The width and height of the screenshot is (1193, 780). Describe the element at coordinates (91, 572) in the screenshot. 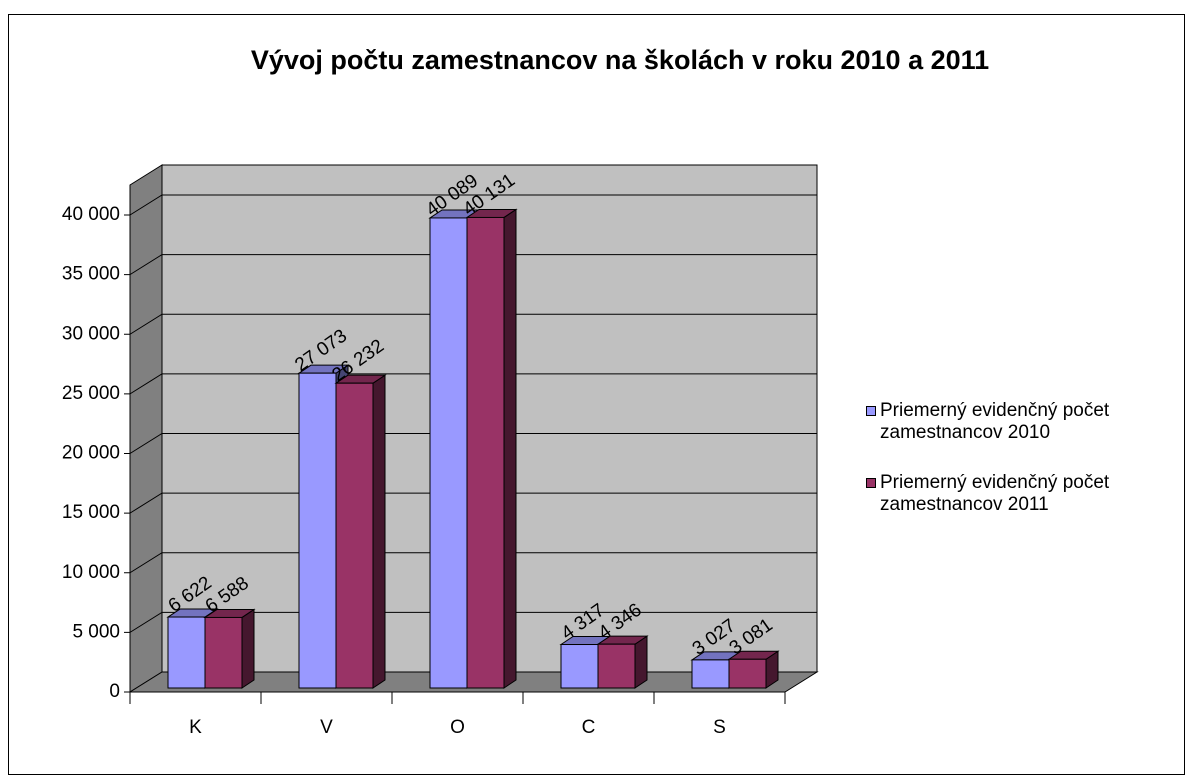

I see `y-tick-label: 10 000` at that location.